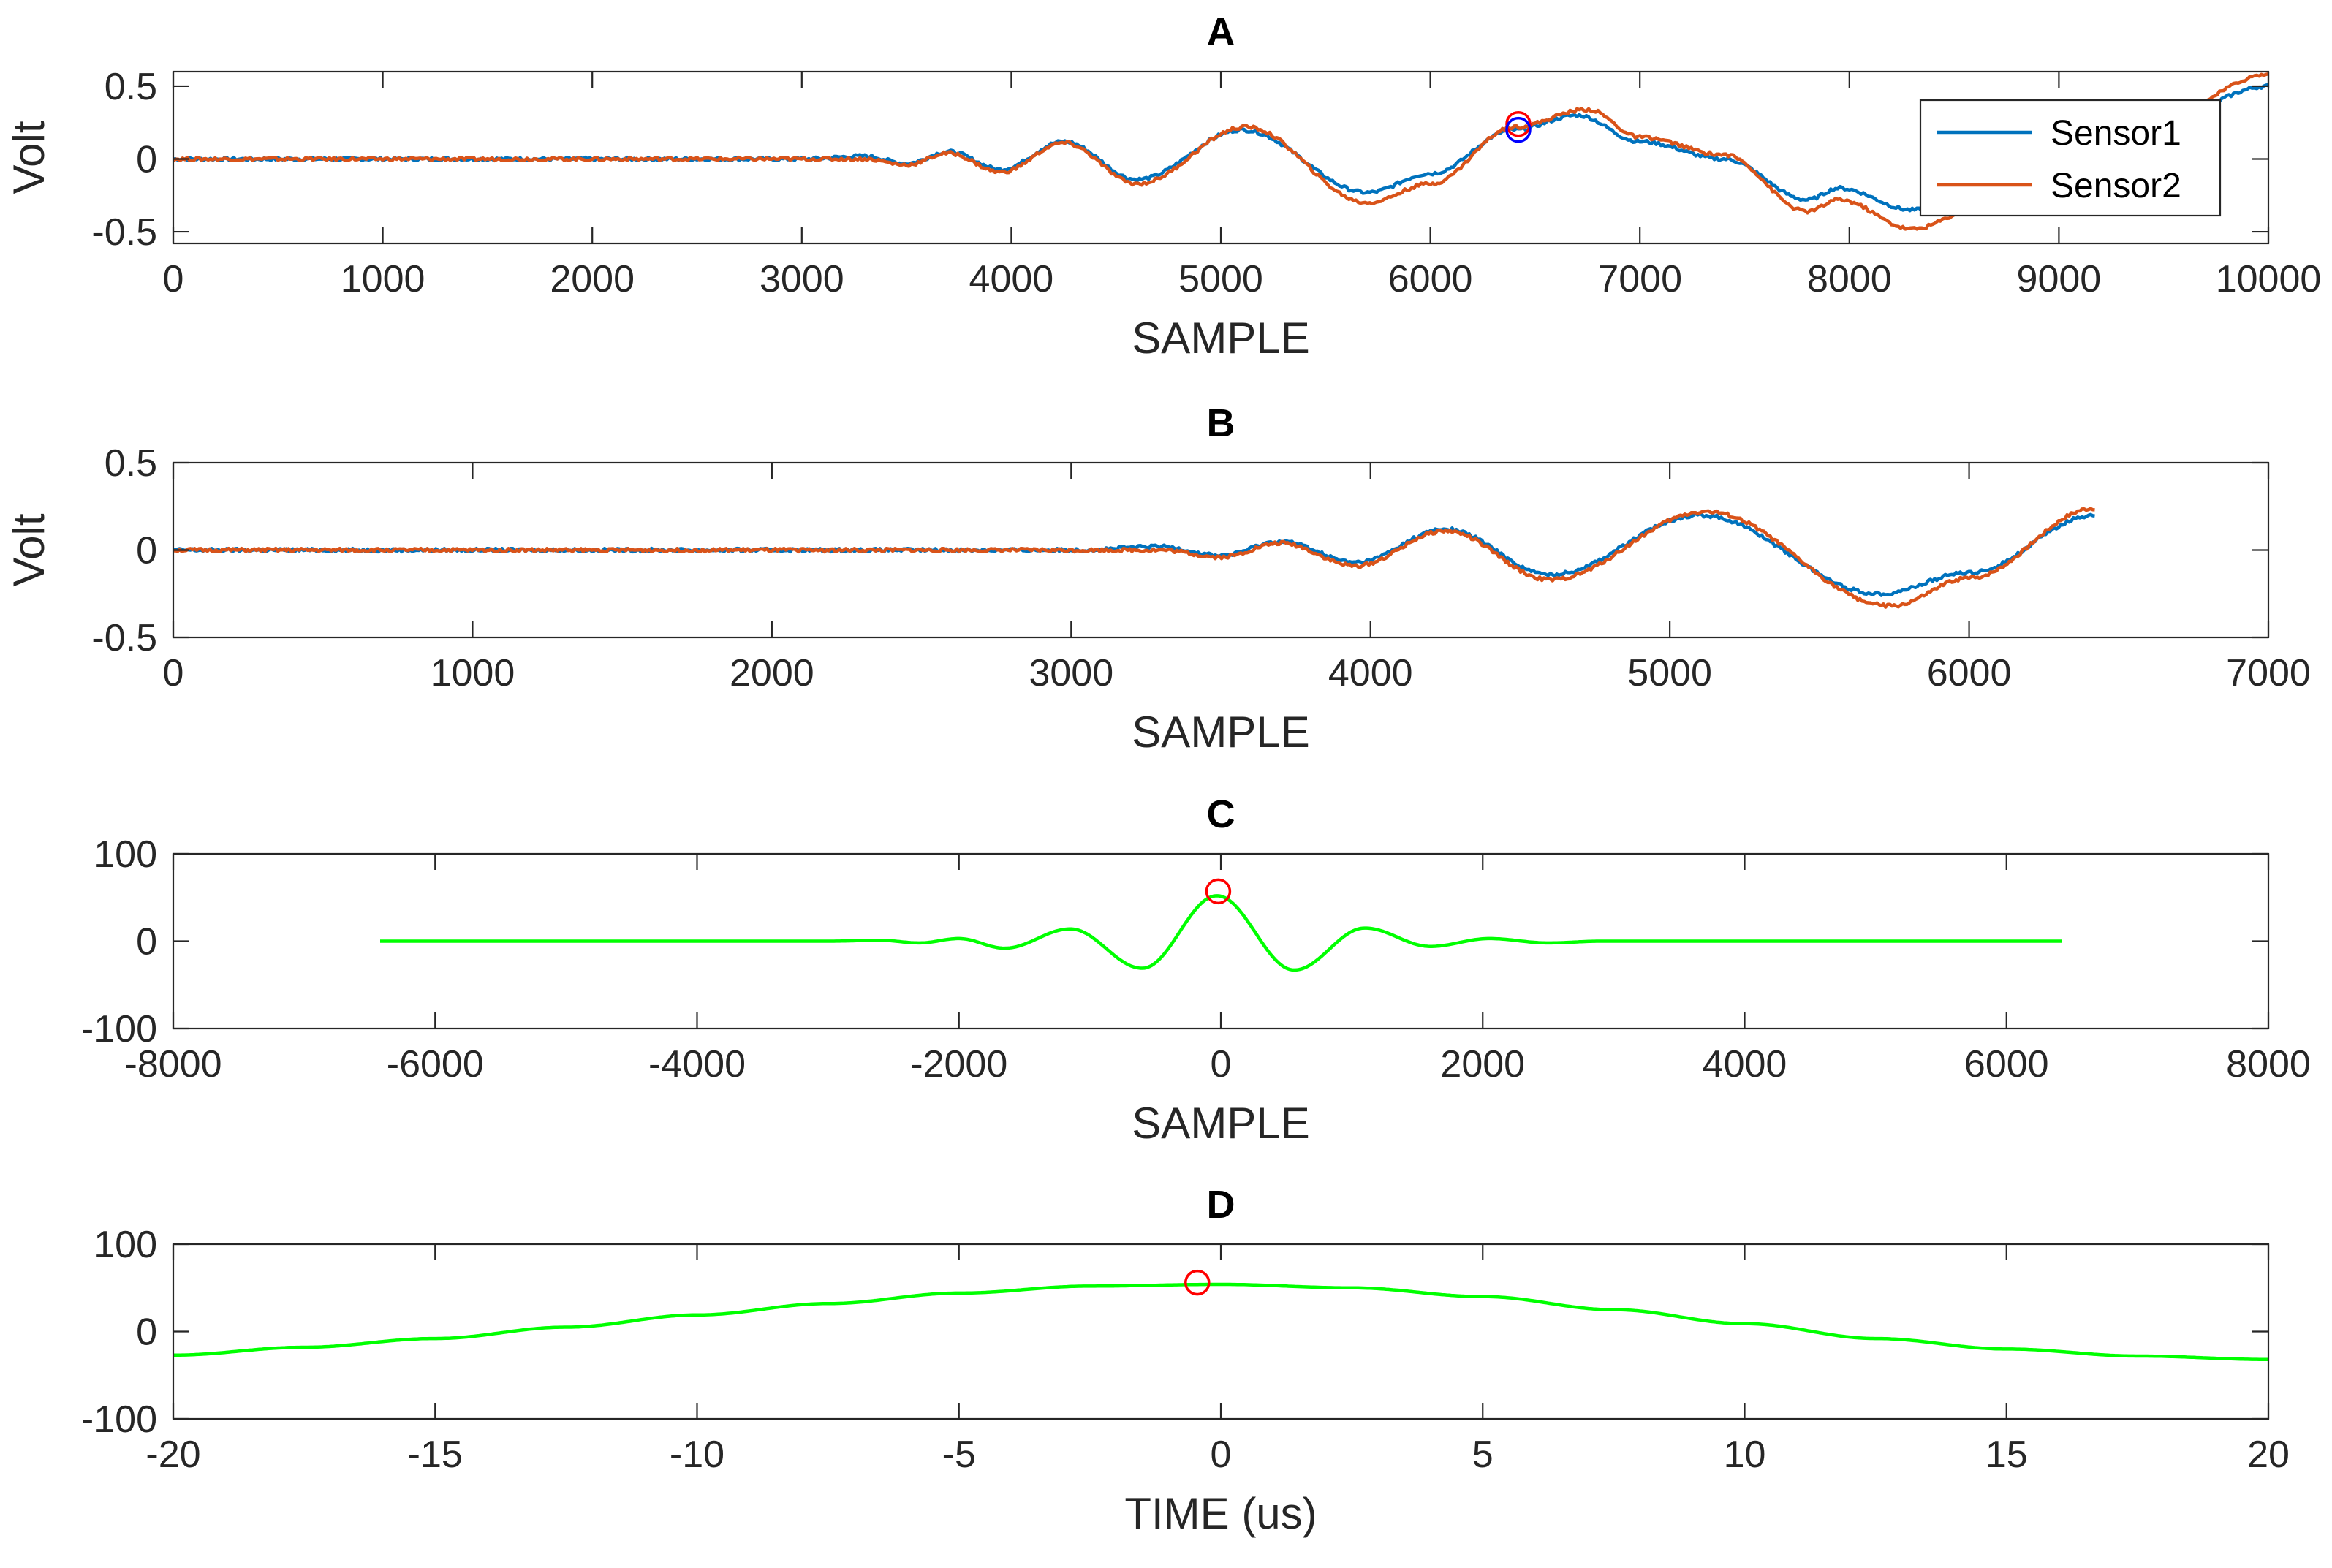 Image resolution: width=2332 pixels, height=1568 pixels. Describe the element at coordinates (2006, 1455) in the screenshot. I see `x-tick-label-D: 15` at that location.